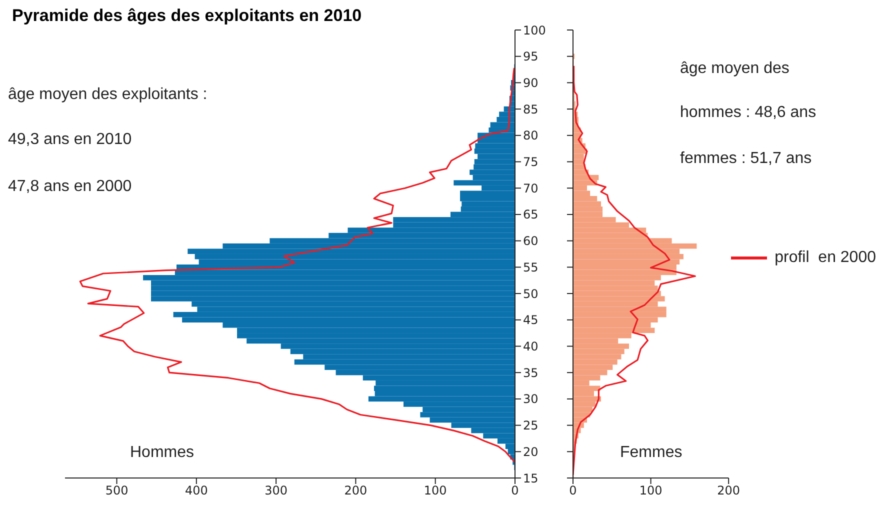  Describe the element at coordinates (530, 451) in the screenshot. I see `y-tick-label: 20` at that location.